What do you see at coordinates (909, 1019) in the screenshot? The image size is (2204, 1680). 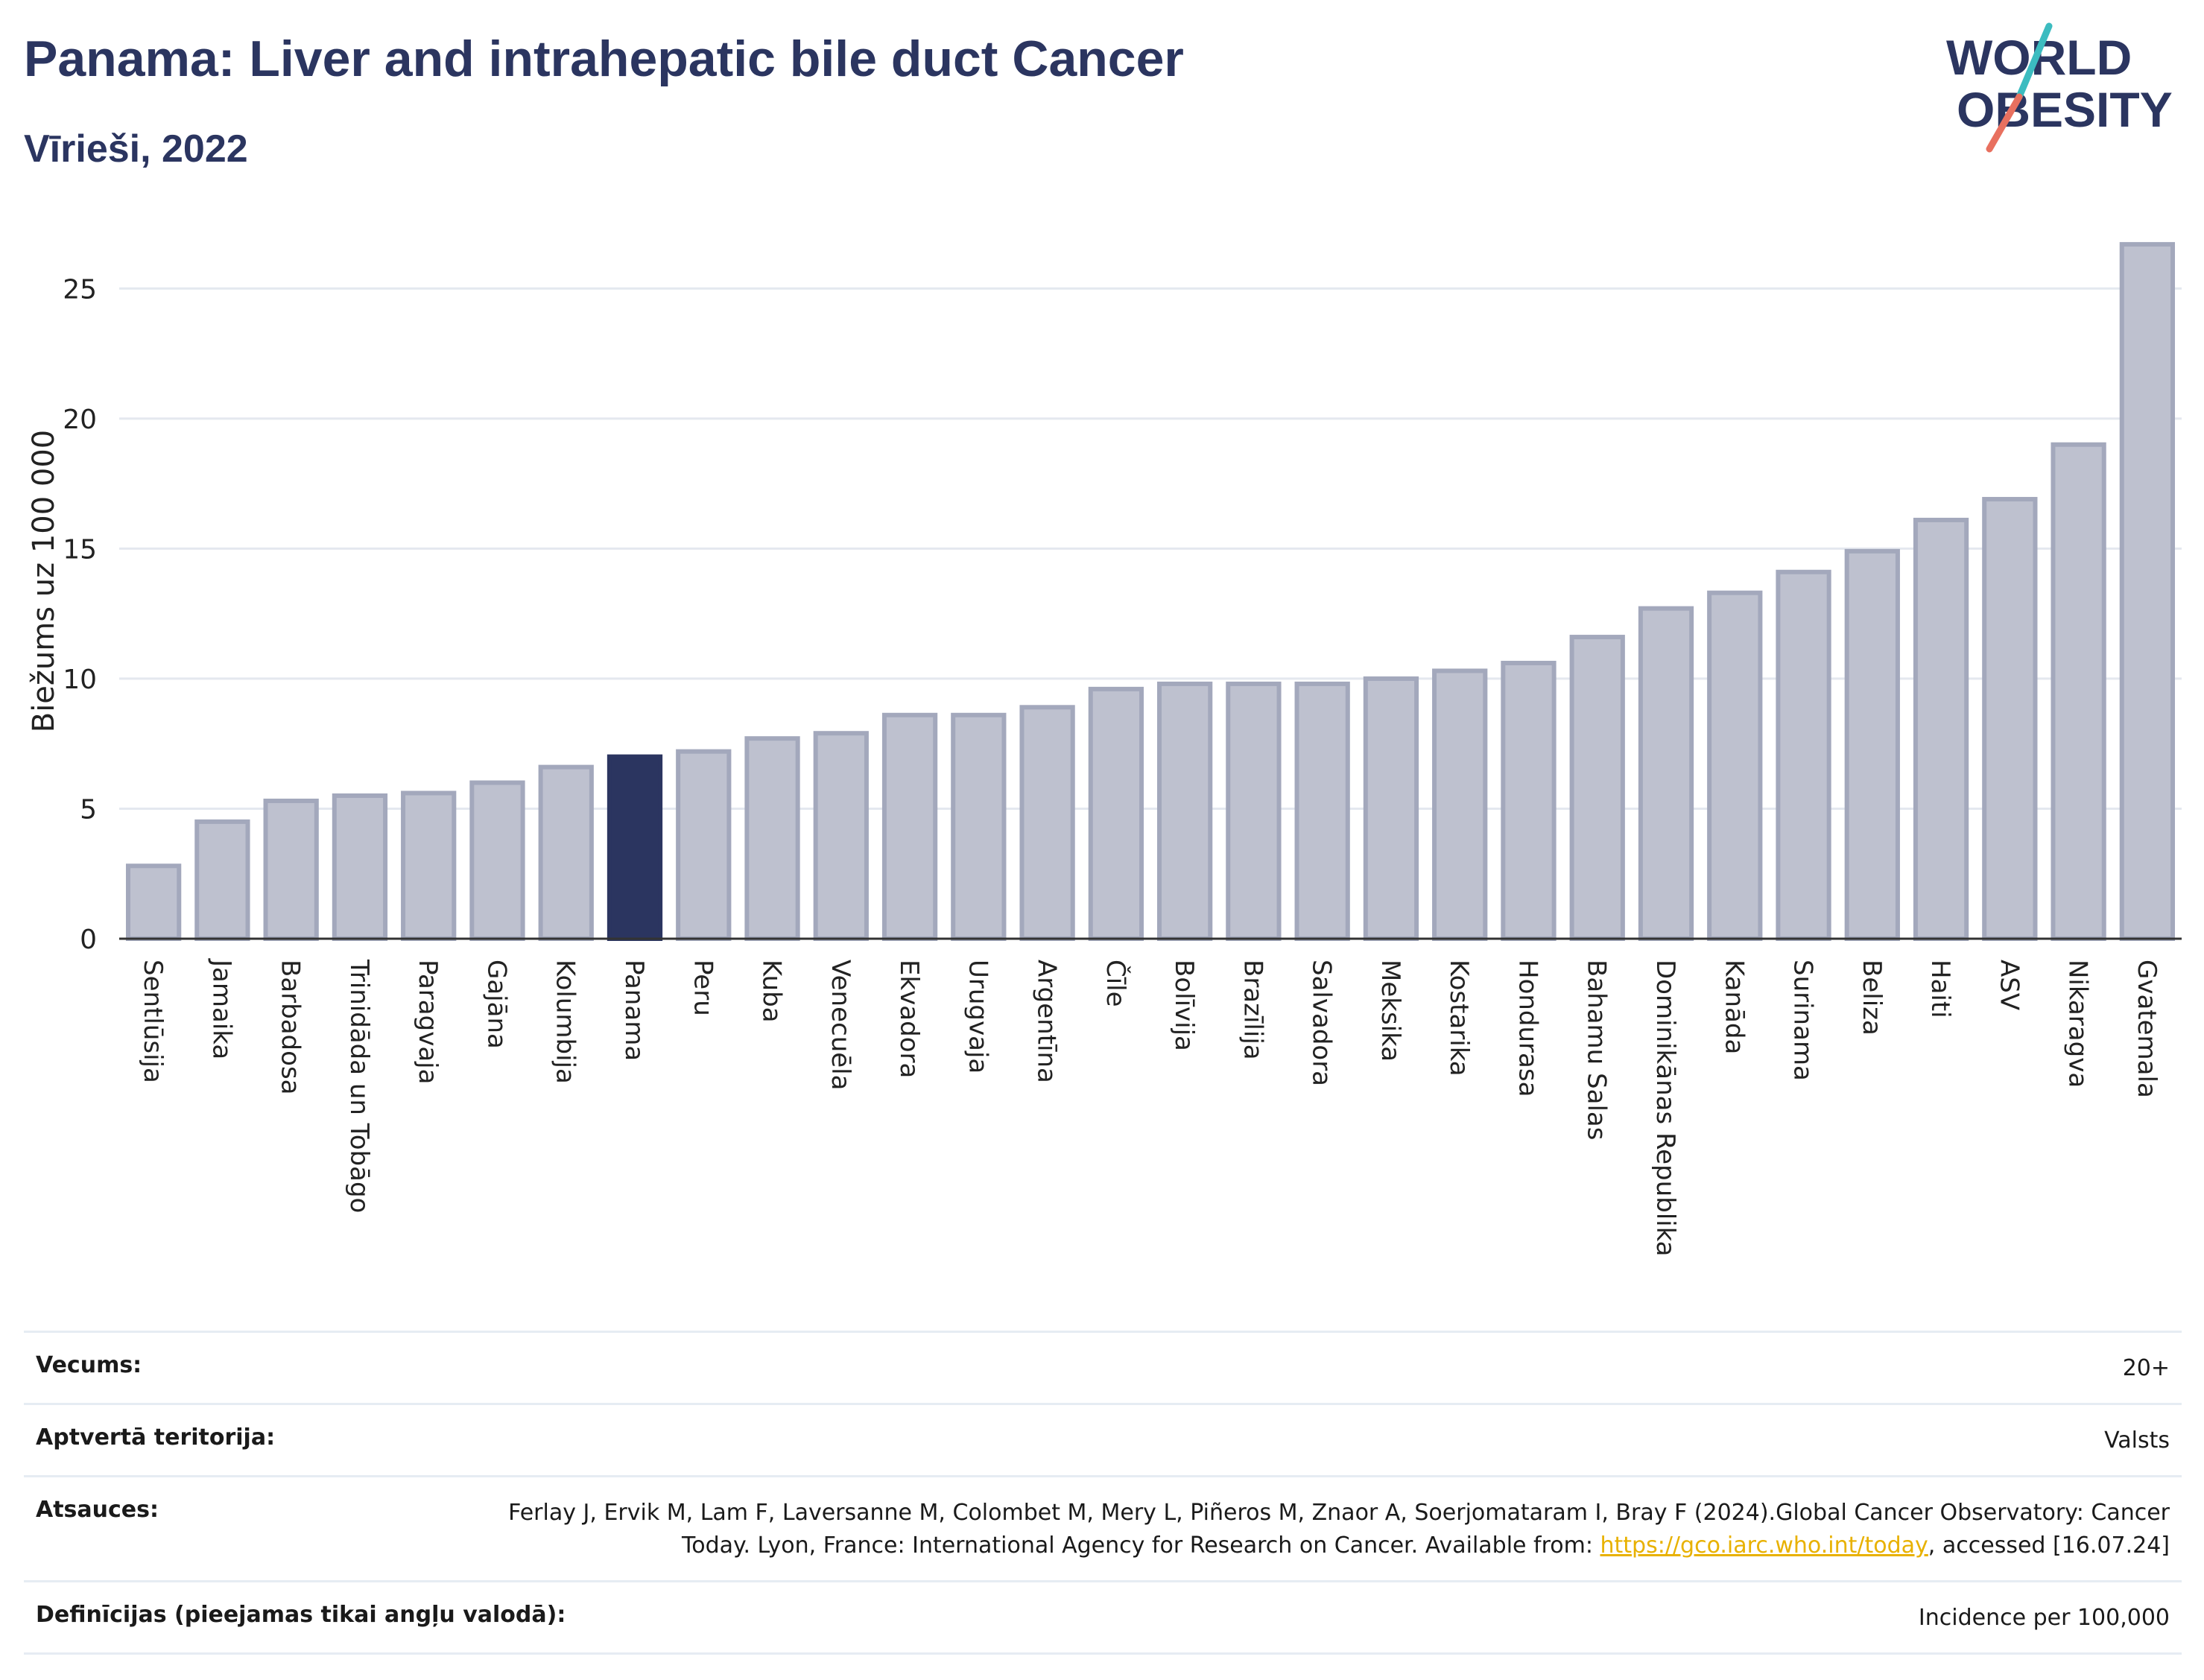 I see `x-tick-label: Ekvadora` at bounding box center [909, 1019].